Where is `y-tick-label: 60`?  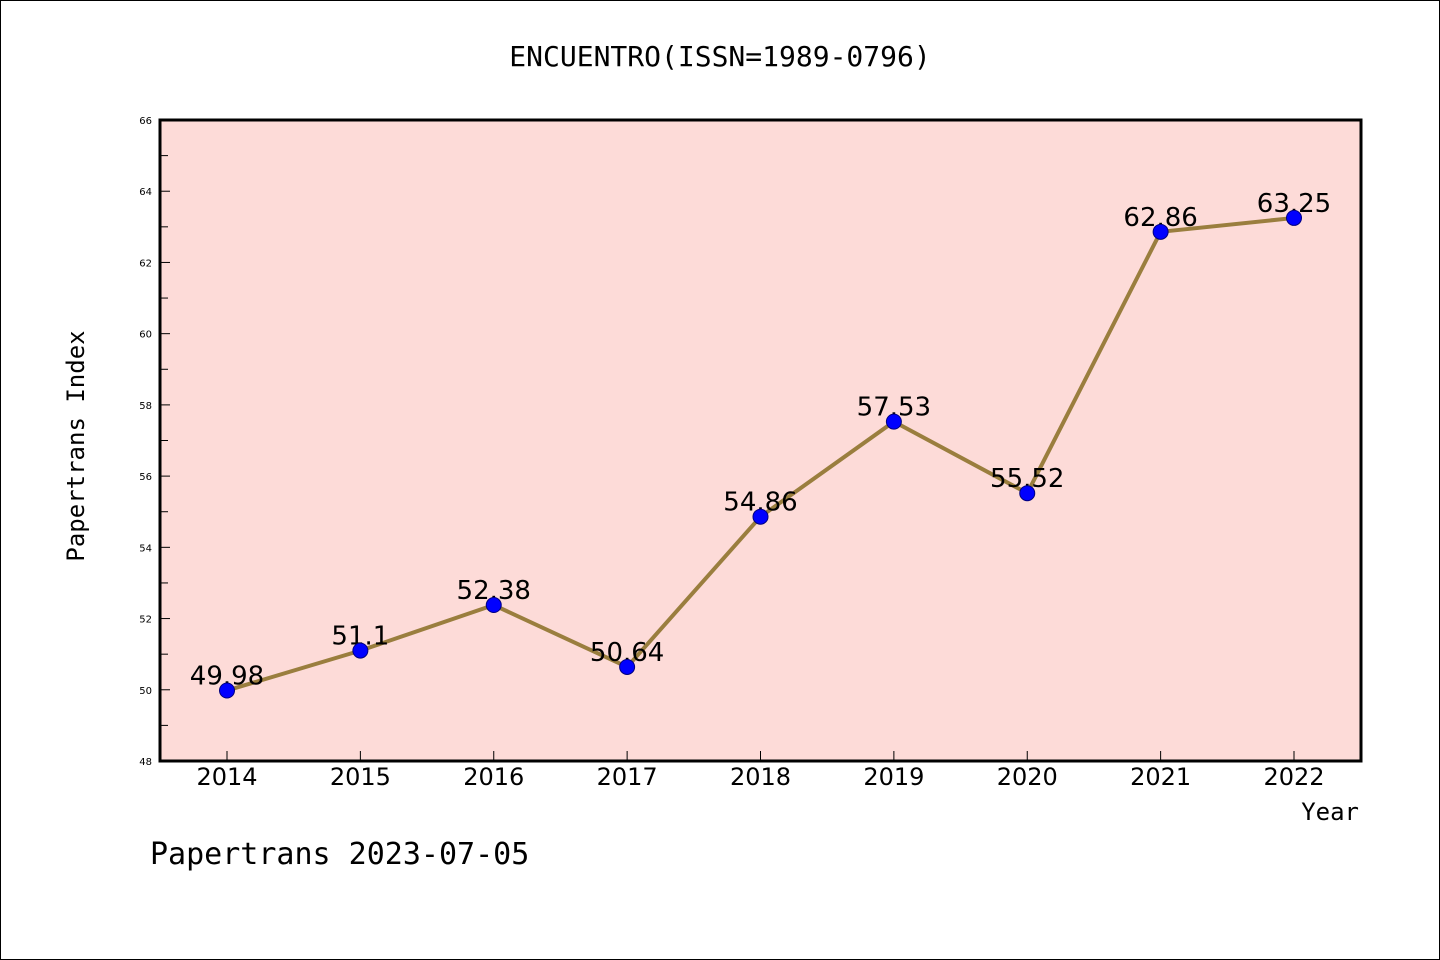 y-tick-label: 60 is located at coordinates (145, 335).